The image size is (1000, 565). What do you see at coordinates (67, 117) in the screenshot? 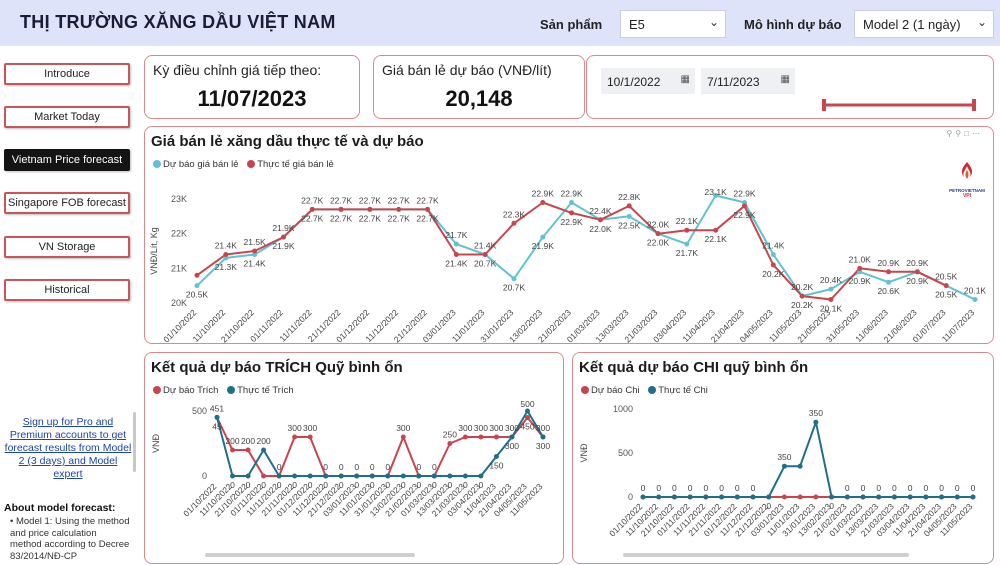
I see `nav-button-1: Market Today` at bounding box center [67, 117].